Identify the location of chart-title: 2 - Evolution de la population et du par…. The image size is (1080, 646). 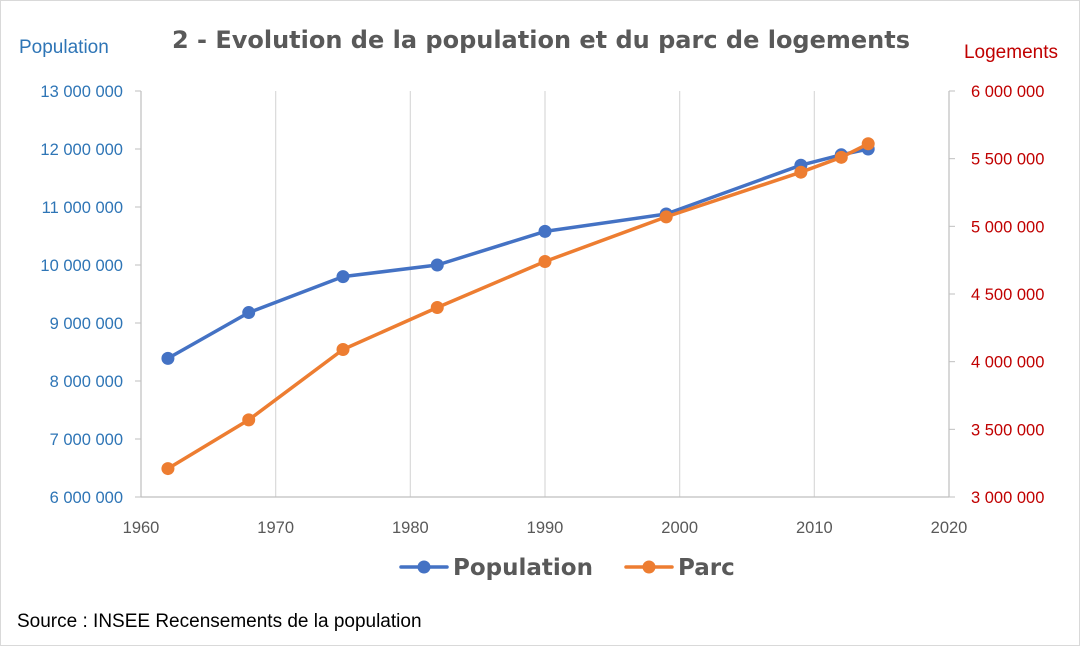
(541, 40).